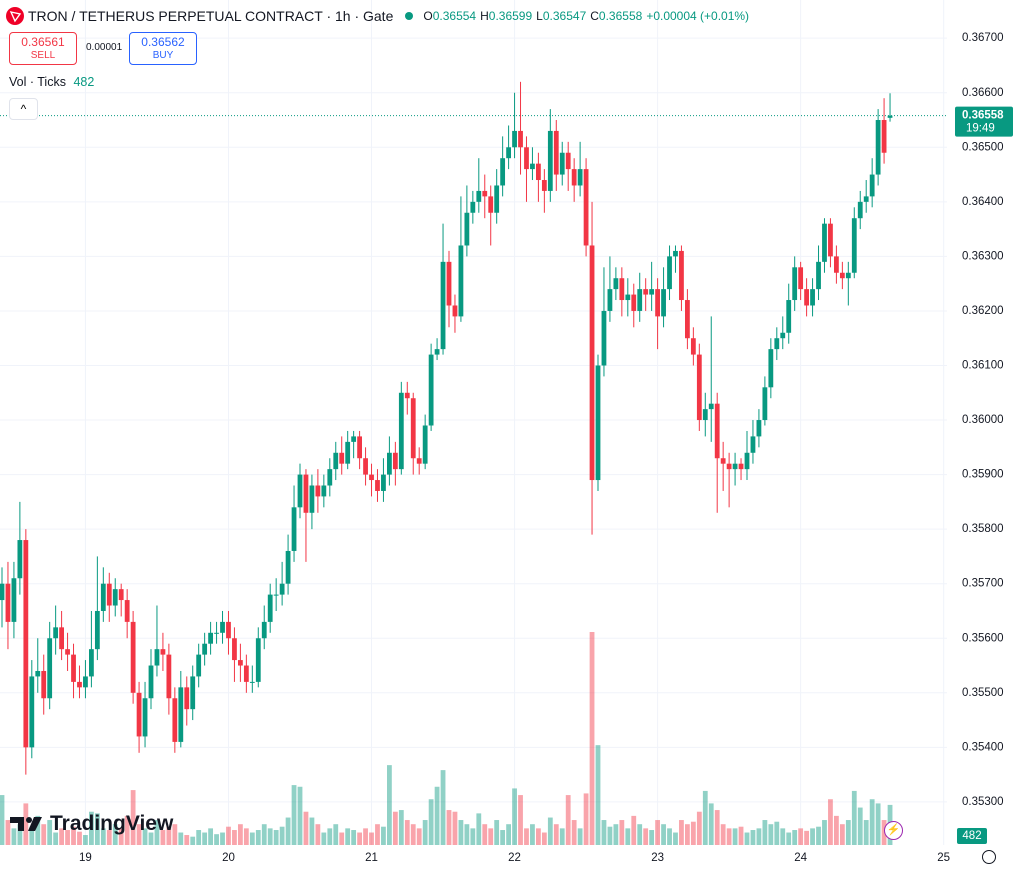  What do you see at coordinates (983, 802) in the screenshot?
I see `y-tick-label: 0.35300` at bounding box center [983, 802].